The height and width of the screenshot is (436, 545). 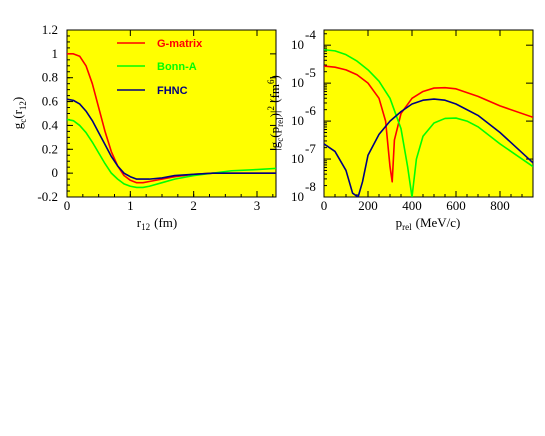 What do you see at coordinates (438, 222) in the screenshot?
I see `right-x-title-unit: (MeV/c)` at bounding box center [438, 222].